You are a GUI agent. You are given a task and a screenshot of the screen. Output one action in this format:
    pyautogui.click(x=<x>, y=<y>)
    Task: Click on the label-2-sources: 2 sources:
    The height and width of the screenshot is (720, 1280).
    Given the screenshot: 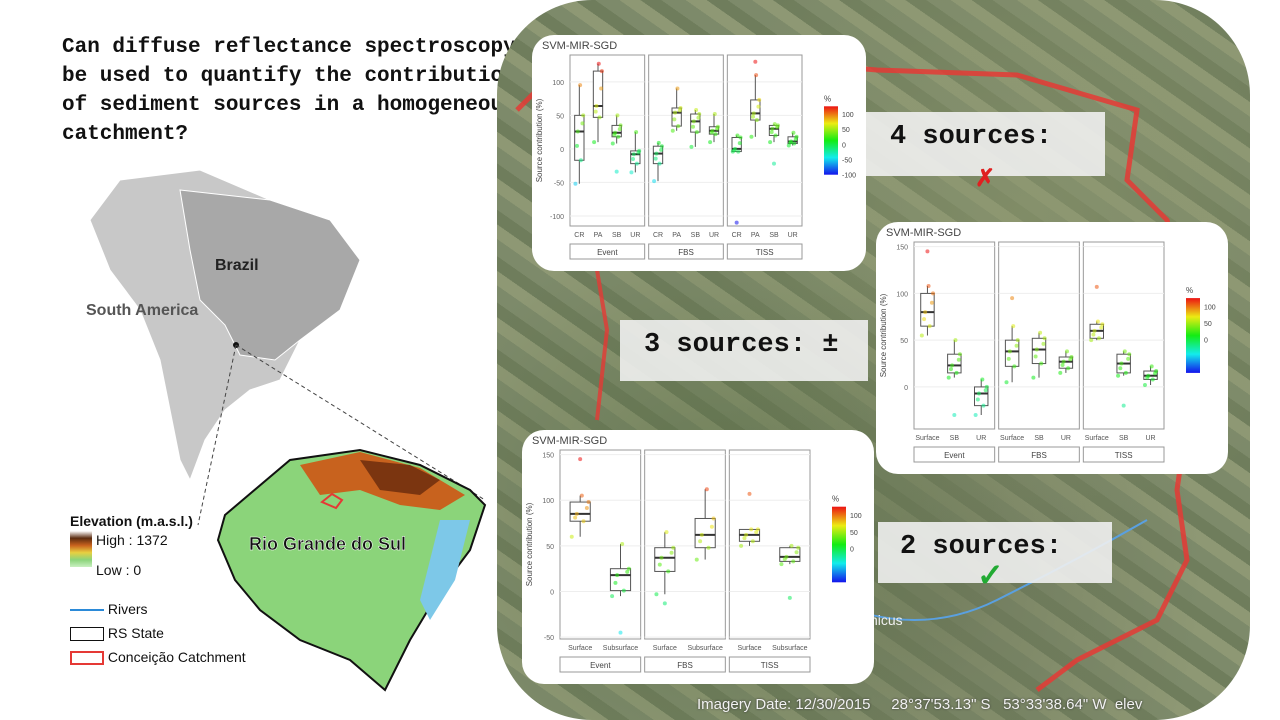 What is the action you would take?
    pyautogui.click(x=995, y=552)
    